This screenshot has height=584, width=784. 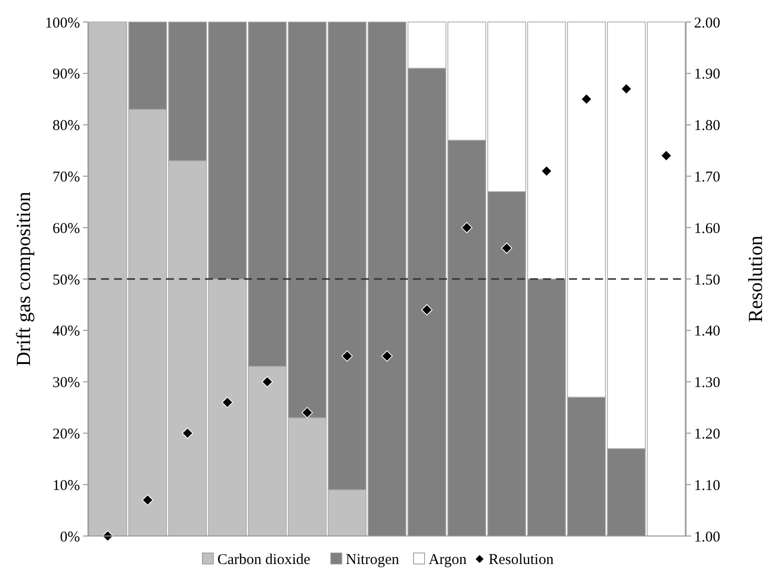 I want to click on y-tick-label: 10%, so click(x=66, y=486).